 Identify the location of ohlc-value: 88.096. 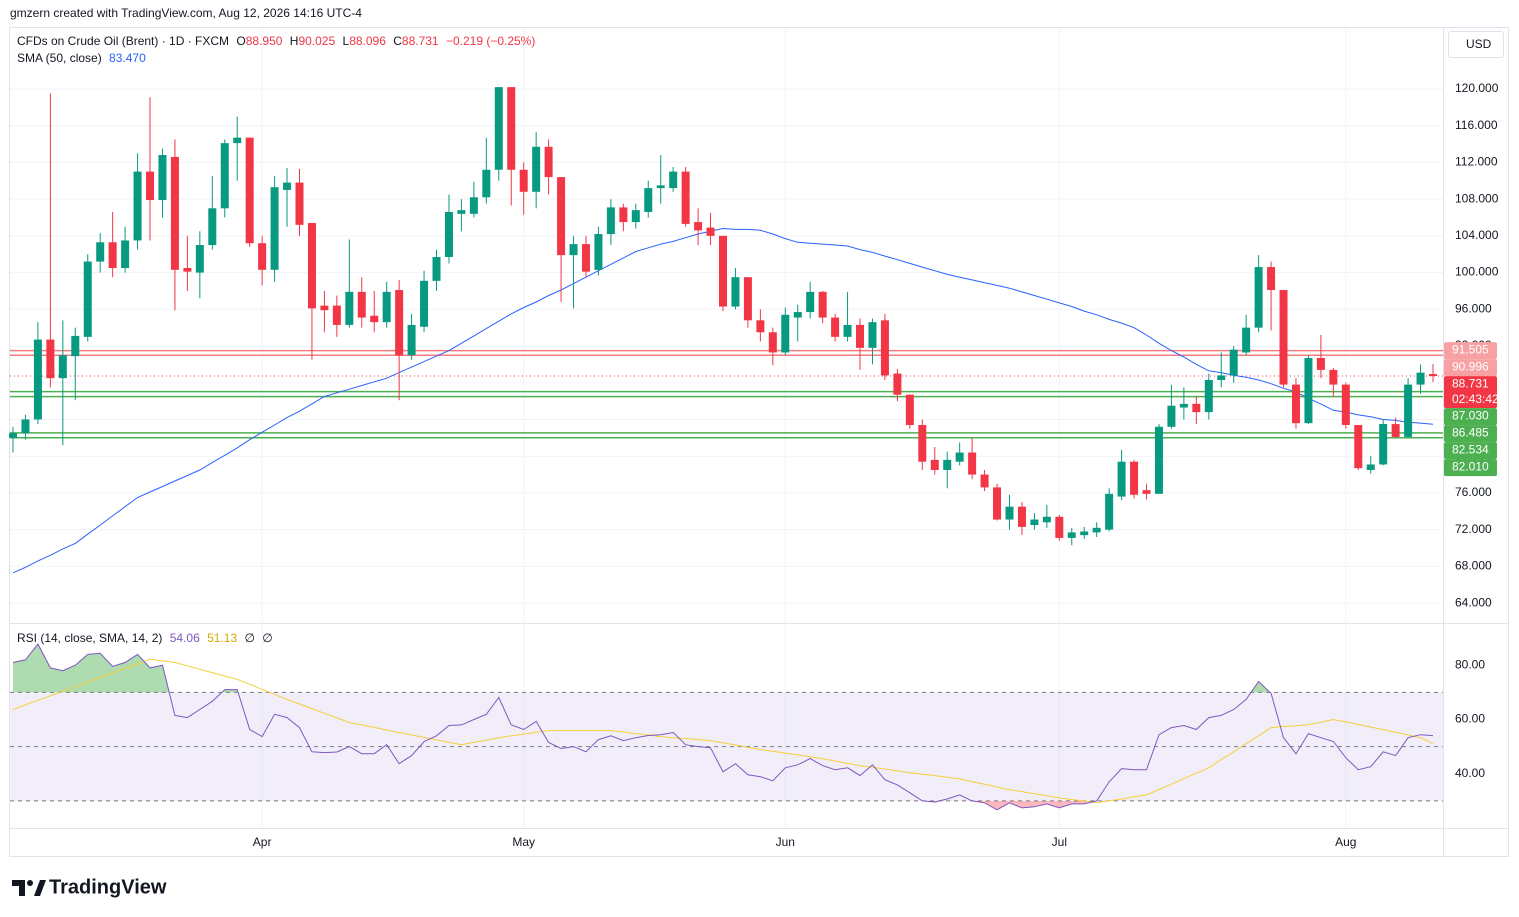
(367, 41).